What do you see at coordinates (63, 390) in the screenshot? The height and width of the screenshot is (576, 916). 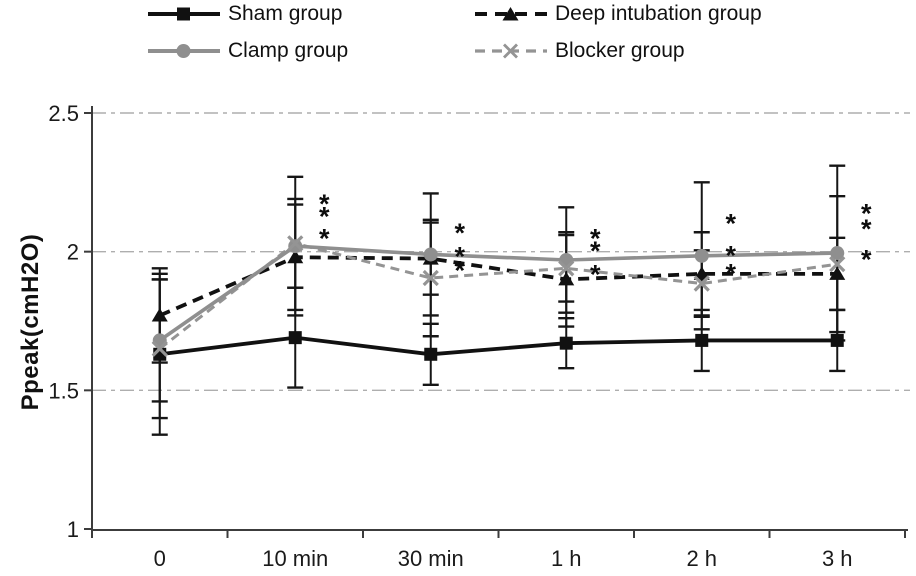 I see `y-tick-label: 1.5` at bounding box center [63, 390].